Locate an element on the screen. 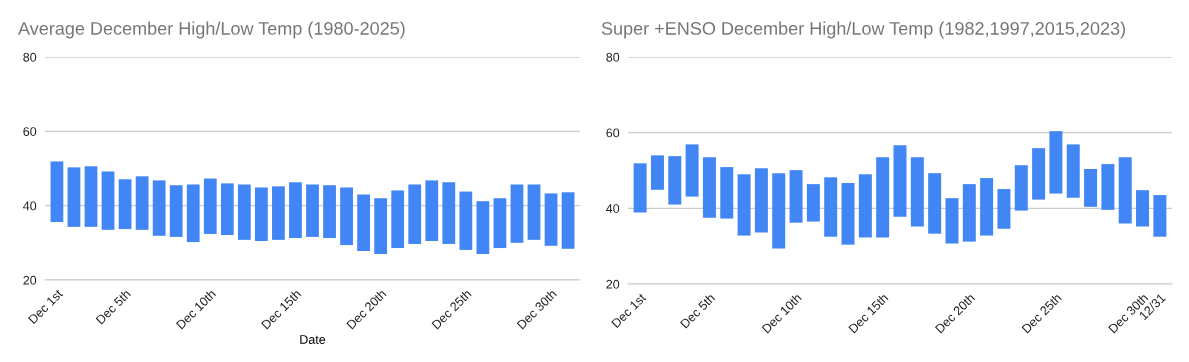  x-tick-label: Dec 30th is located at coordinates (536, 309).